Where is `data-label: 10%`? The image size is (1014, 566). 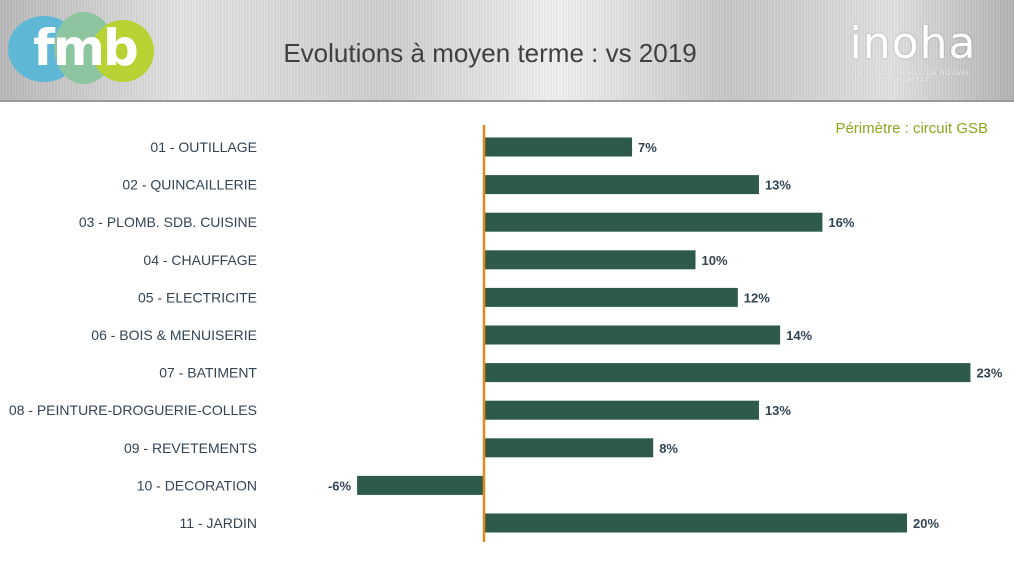 data-label: 10% is located at coordinates (715, 260).